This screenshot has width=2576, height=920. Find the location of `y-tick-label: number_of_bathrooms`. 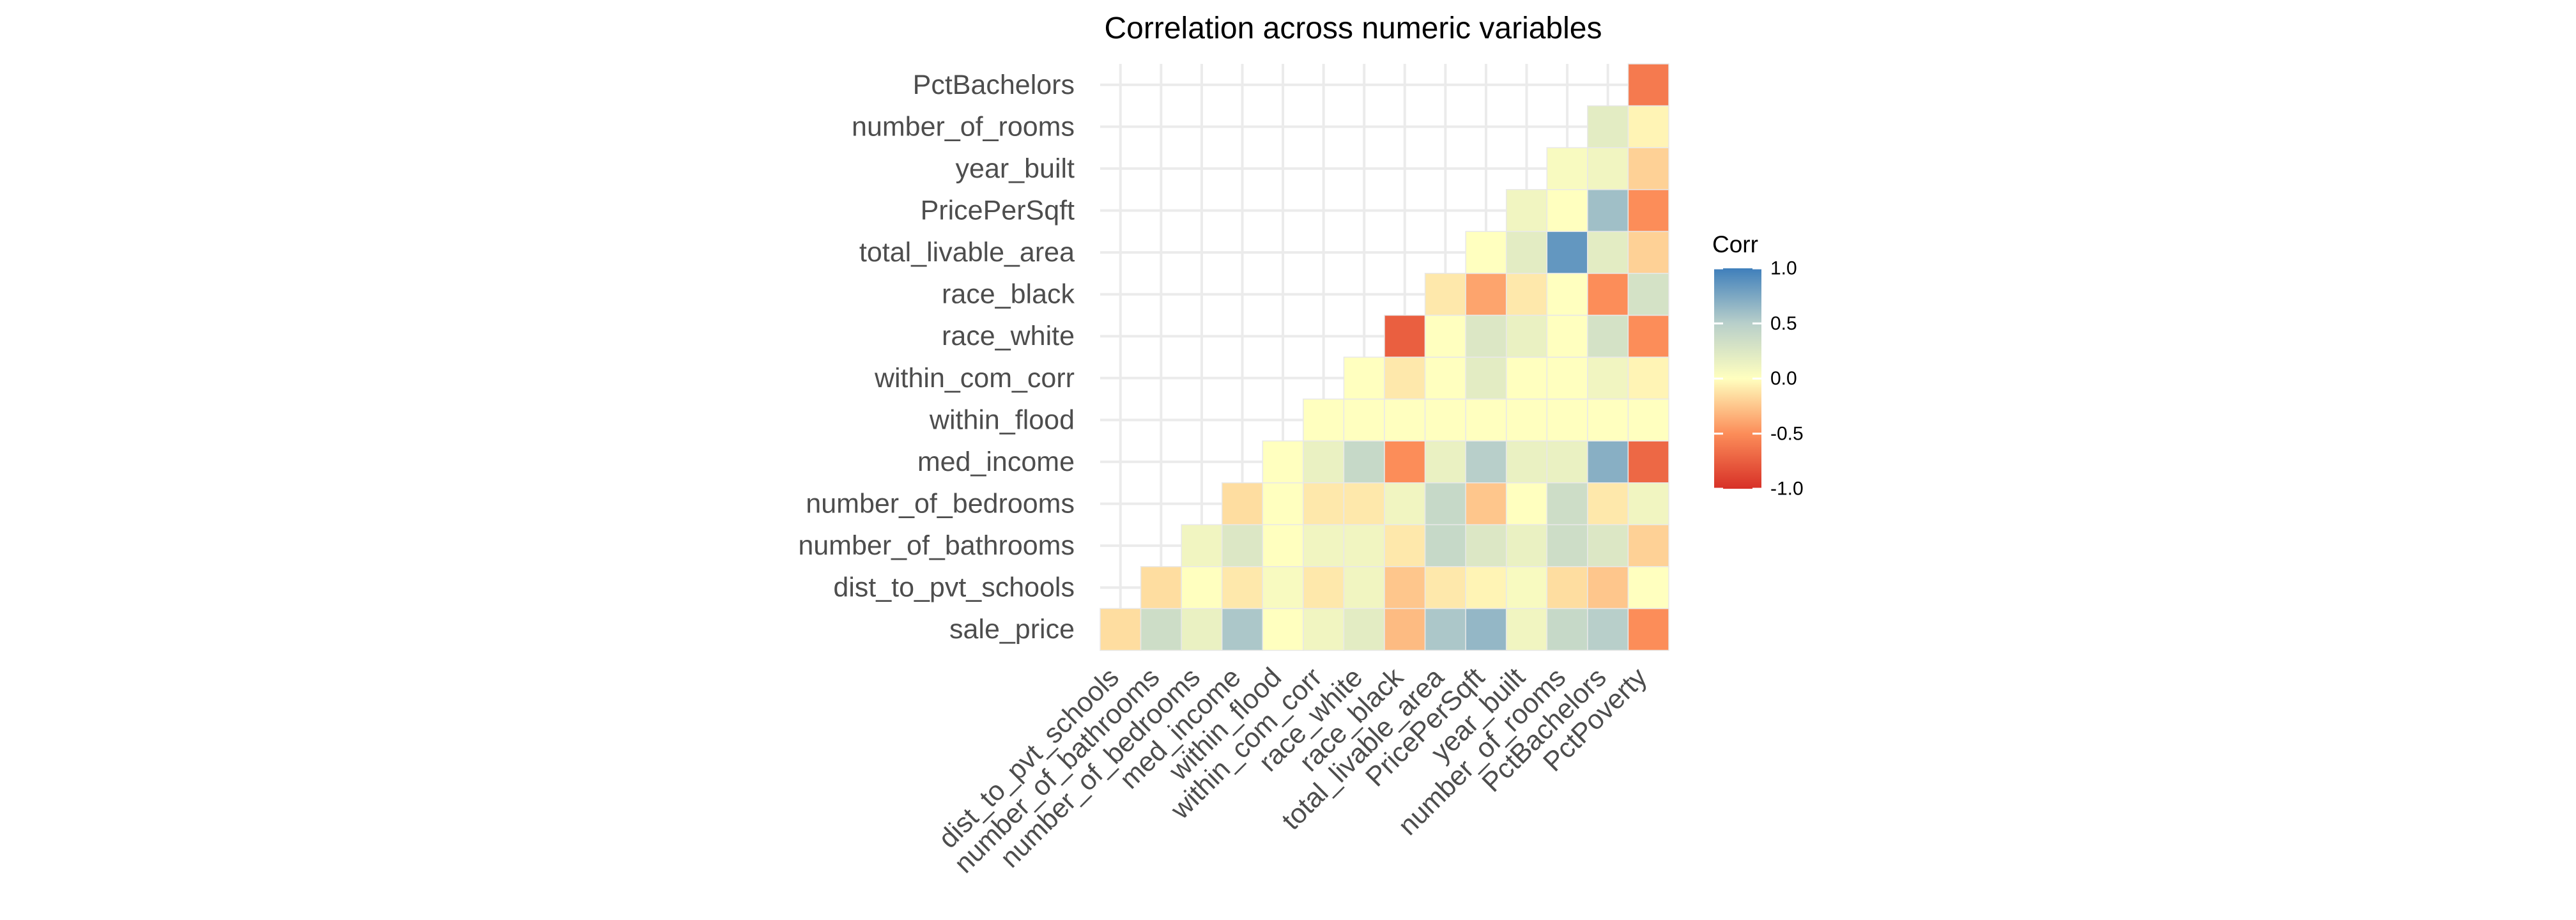

y-tick-label: number_of_bathrooms is located at coordinates (936, 545).